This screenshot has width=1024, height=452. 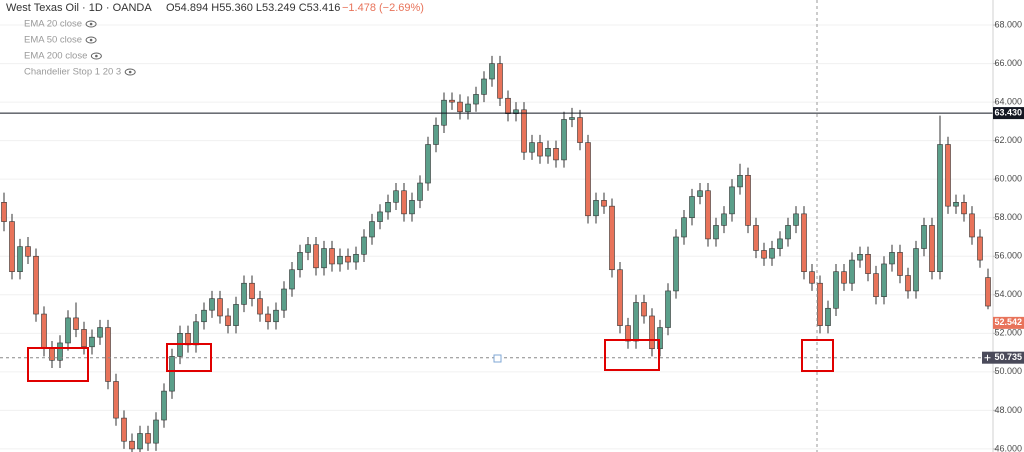 I want to click on add-icon, so click(x=987, y=357).